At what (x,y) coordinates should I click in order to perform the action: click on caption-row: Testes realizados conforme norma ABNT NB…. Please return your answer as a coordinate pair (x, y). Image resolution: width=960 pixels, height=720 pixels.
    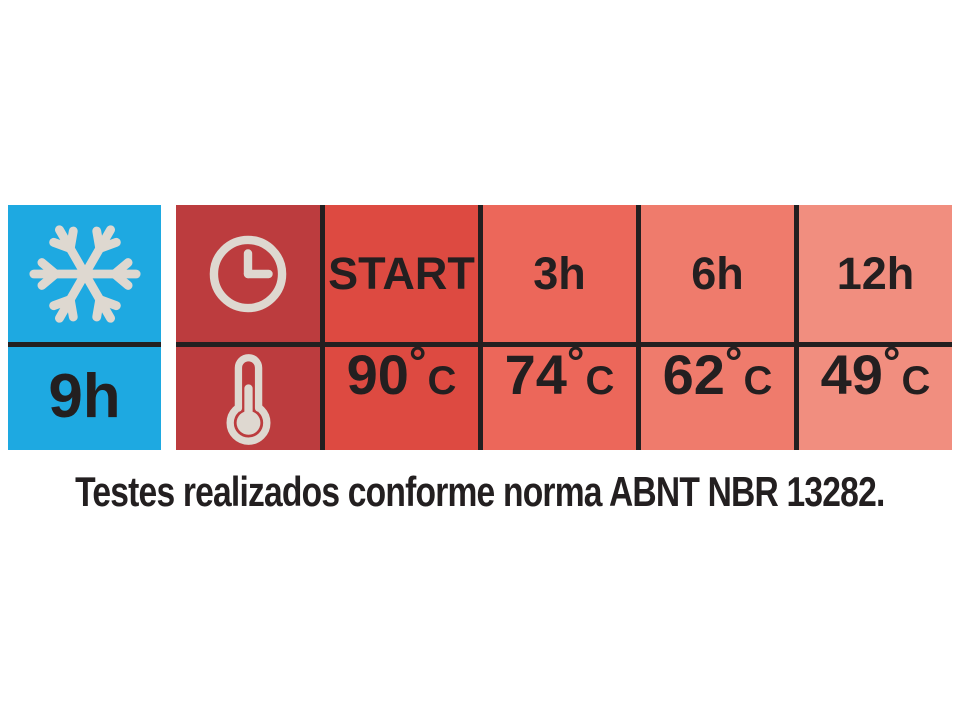
    Looking at the image, I should click on (480, 492).